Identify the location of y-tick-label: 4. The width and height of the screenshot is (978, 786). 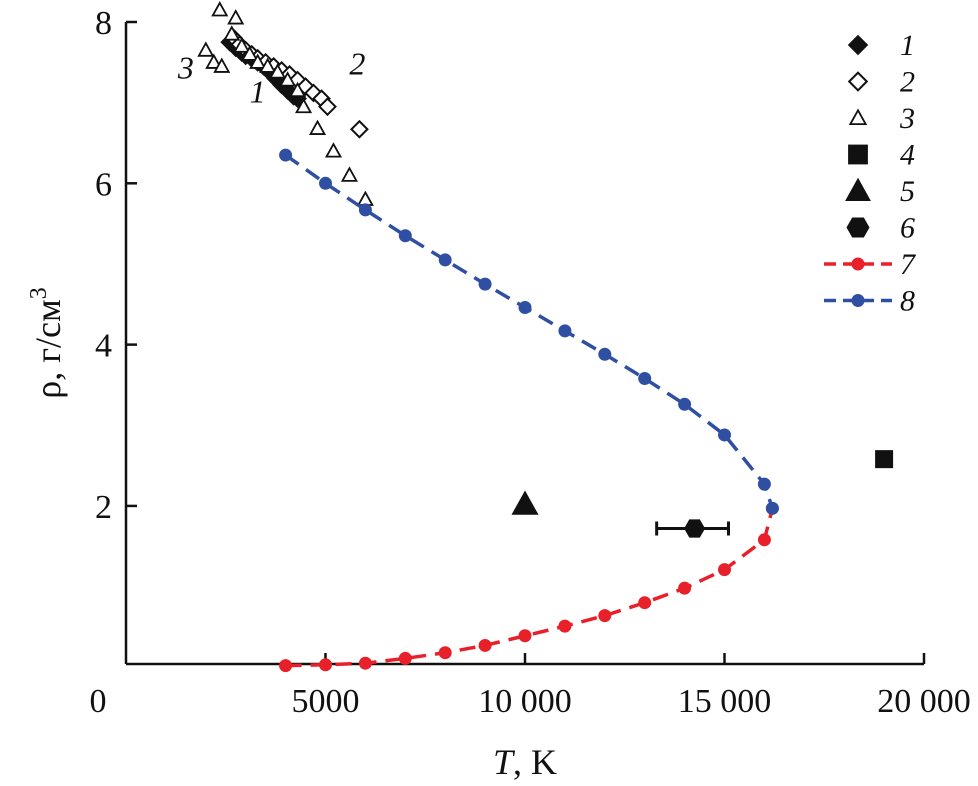
(103, 346).